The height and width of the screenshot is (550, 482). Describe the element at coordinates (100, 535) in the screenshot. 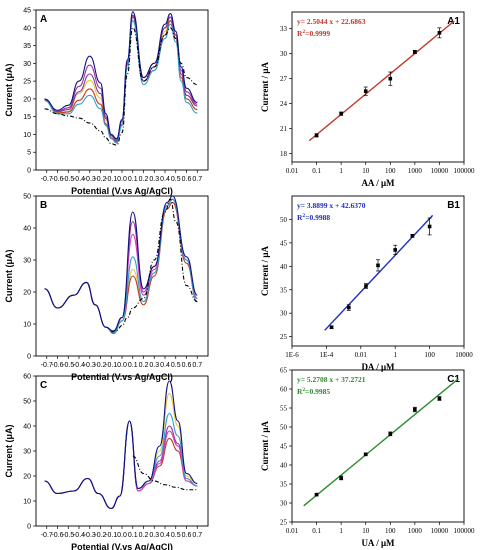

I see `x-tick-label: -0.2` at that location.